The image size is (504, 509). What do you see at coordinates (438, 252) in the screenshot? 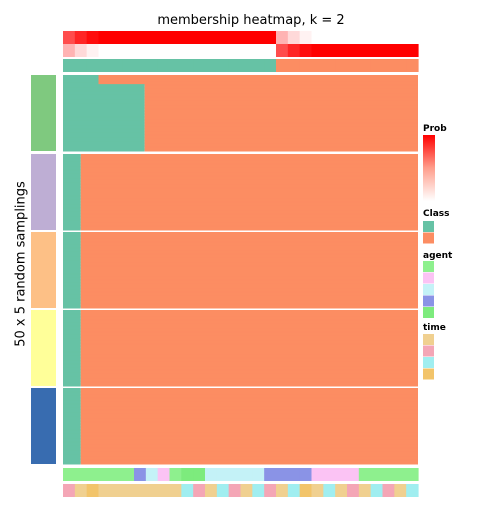
I see `legends: Prob Class agent time` at bounding box center [438, 252].